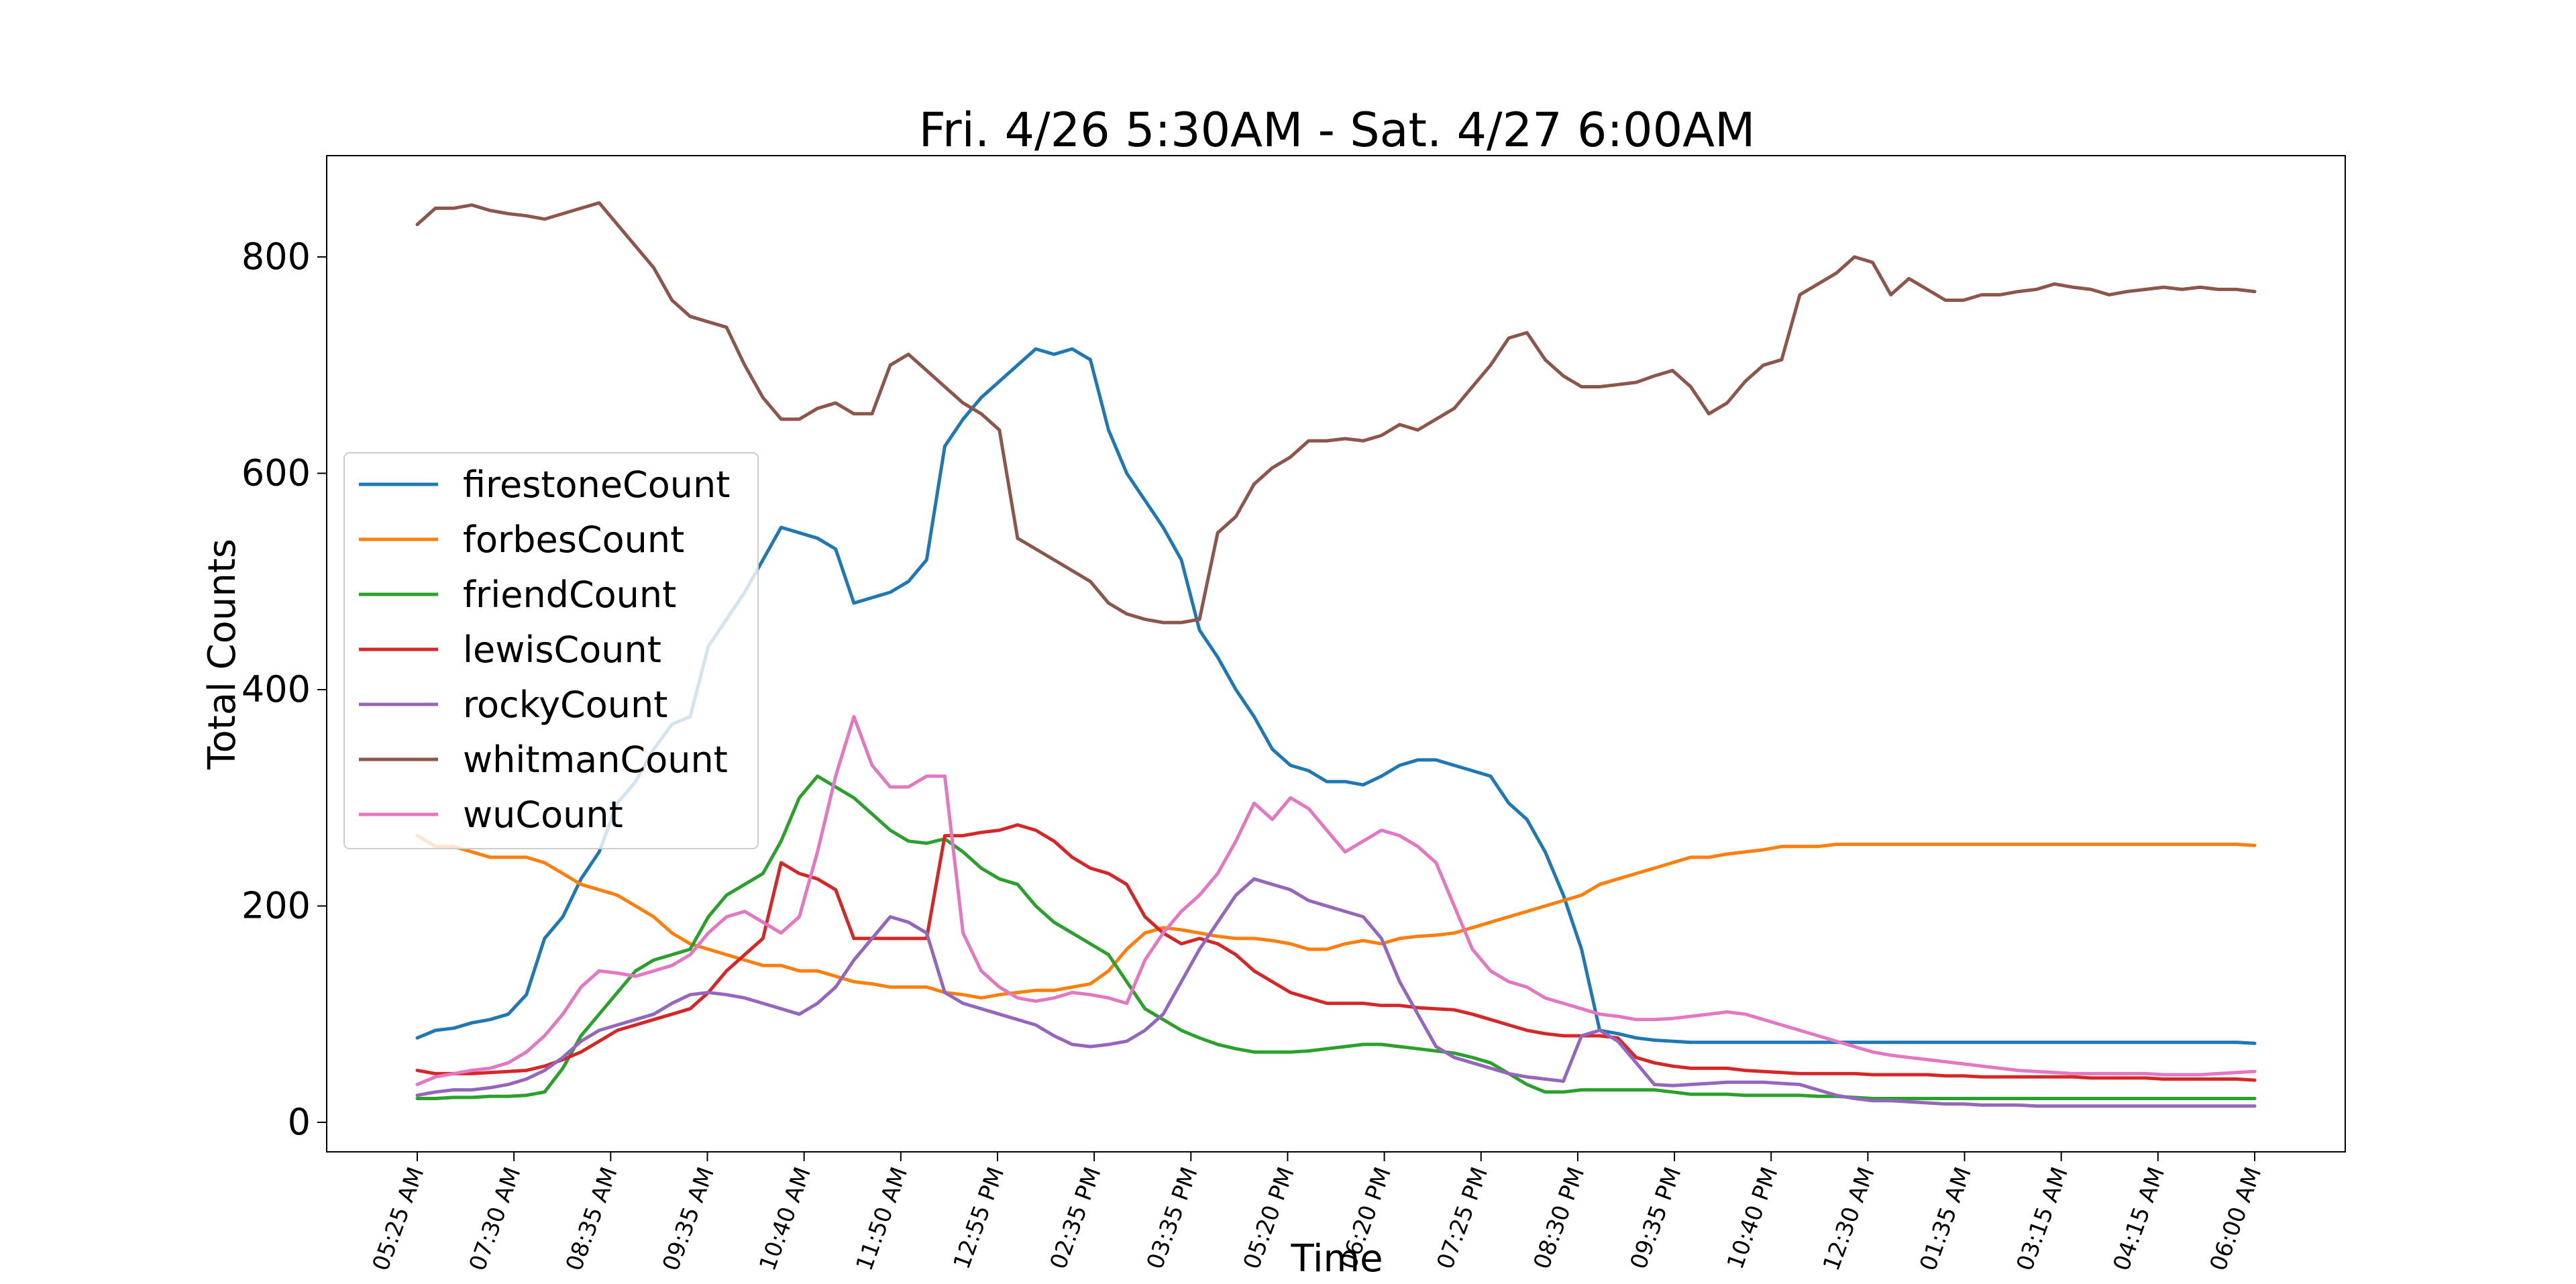 The height and width of the screenshot is (1284, 2576). What do you see at coordinates (276, 473) in the screenshot?
I see `y-tick-label: 600` at bounding box center [276, 473].